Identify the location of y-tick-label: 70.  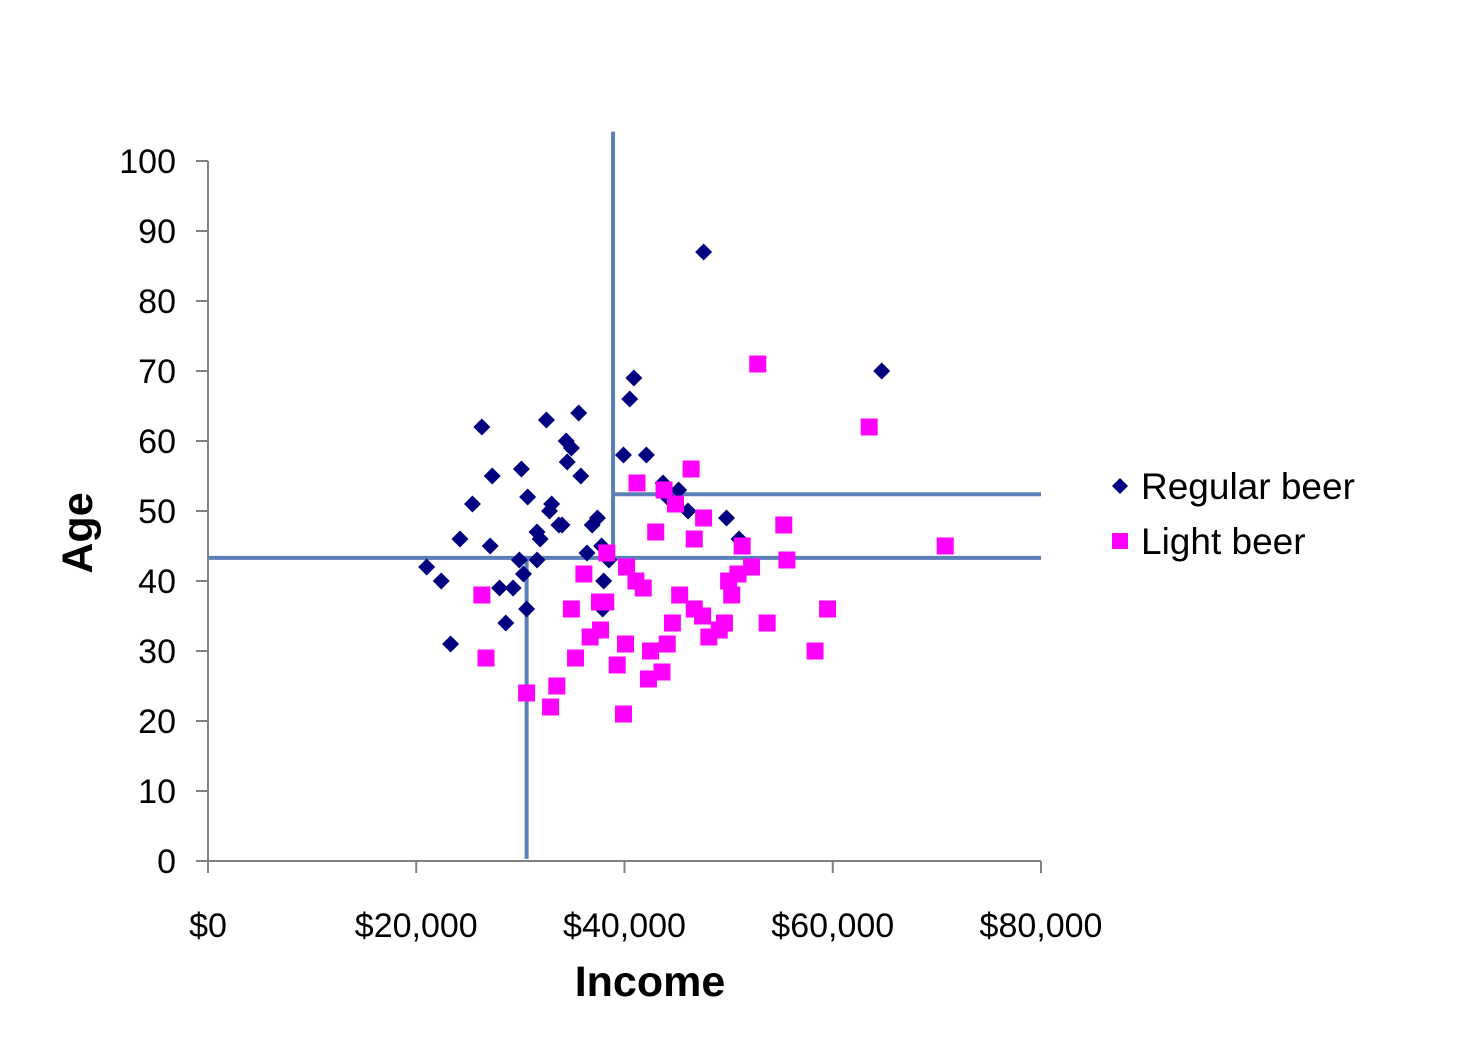
(157, 372).